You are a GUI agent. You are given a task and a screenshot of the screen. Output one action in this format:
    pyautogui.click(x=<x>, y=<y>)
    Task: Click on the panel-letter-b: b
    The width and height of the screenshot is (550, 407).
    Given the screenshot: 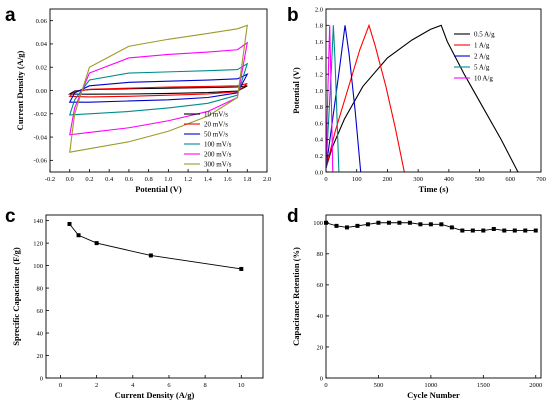 What is the action you would take?
    pyautogui.click(x=293, y=15)
    